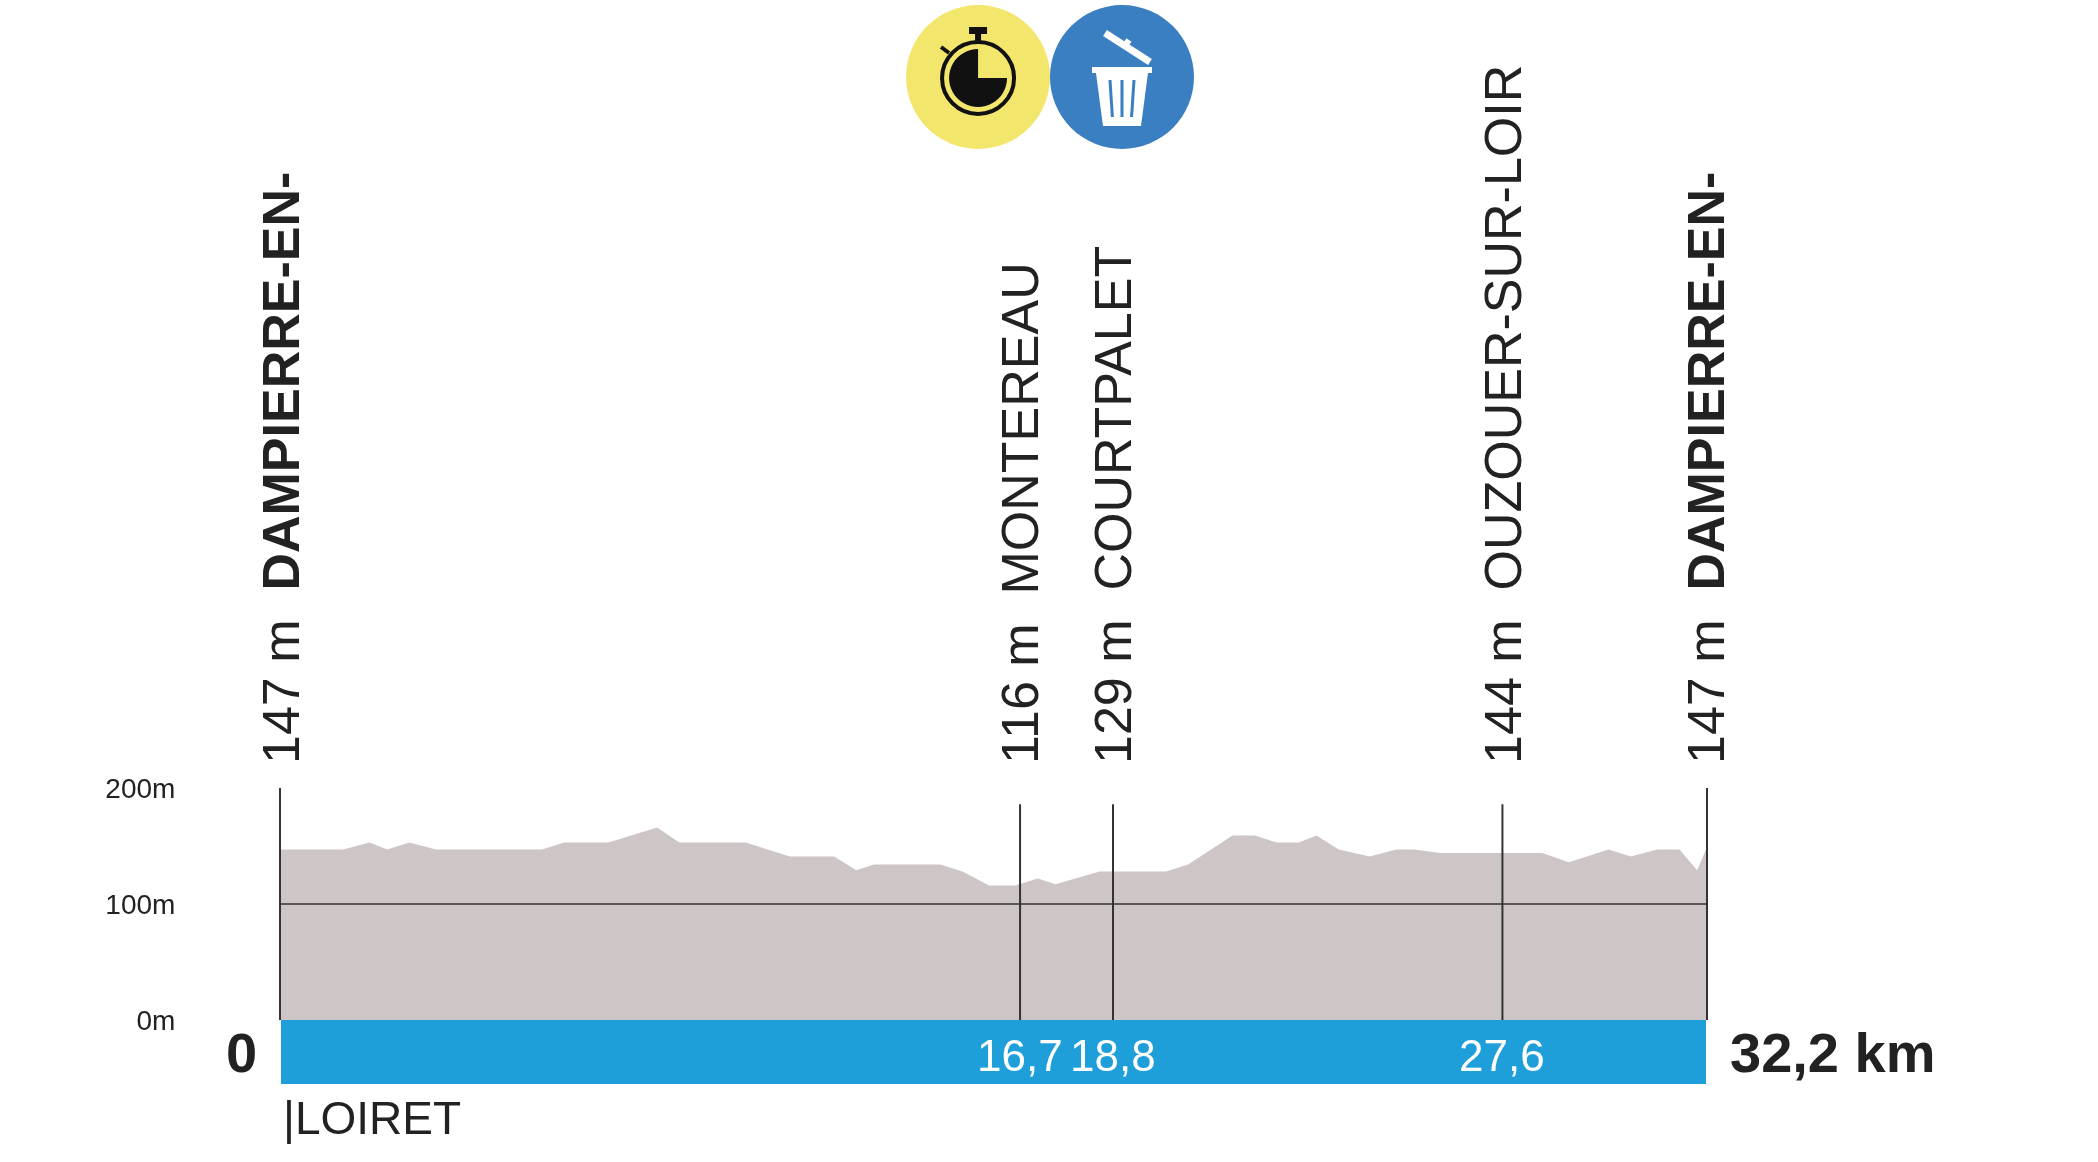  I want to click on x-tick-label: 18,8, so click(1113, 1055).